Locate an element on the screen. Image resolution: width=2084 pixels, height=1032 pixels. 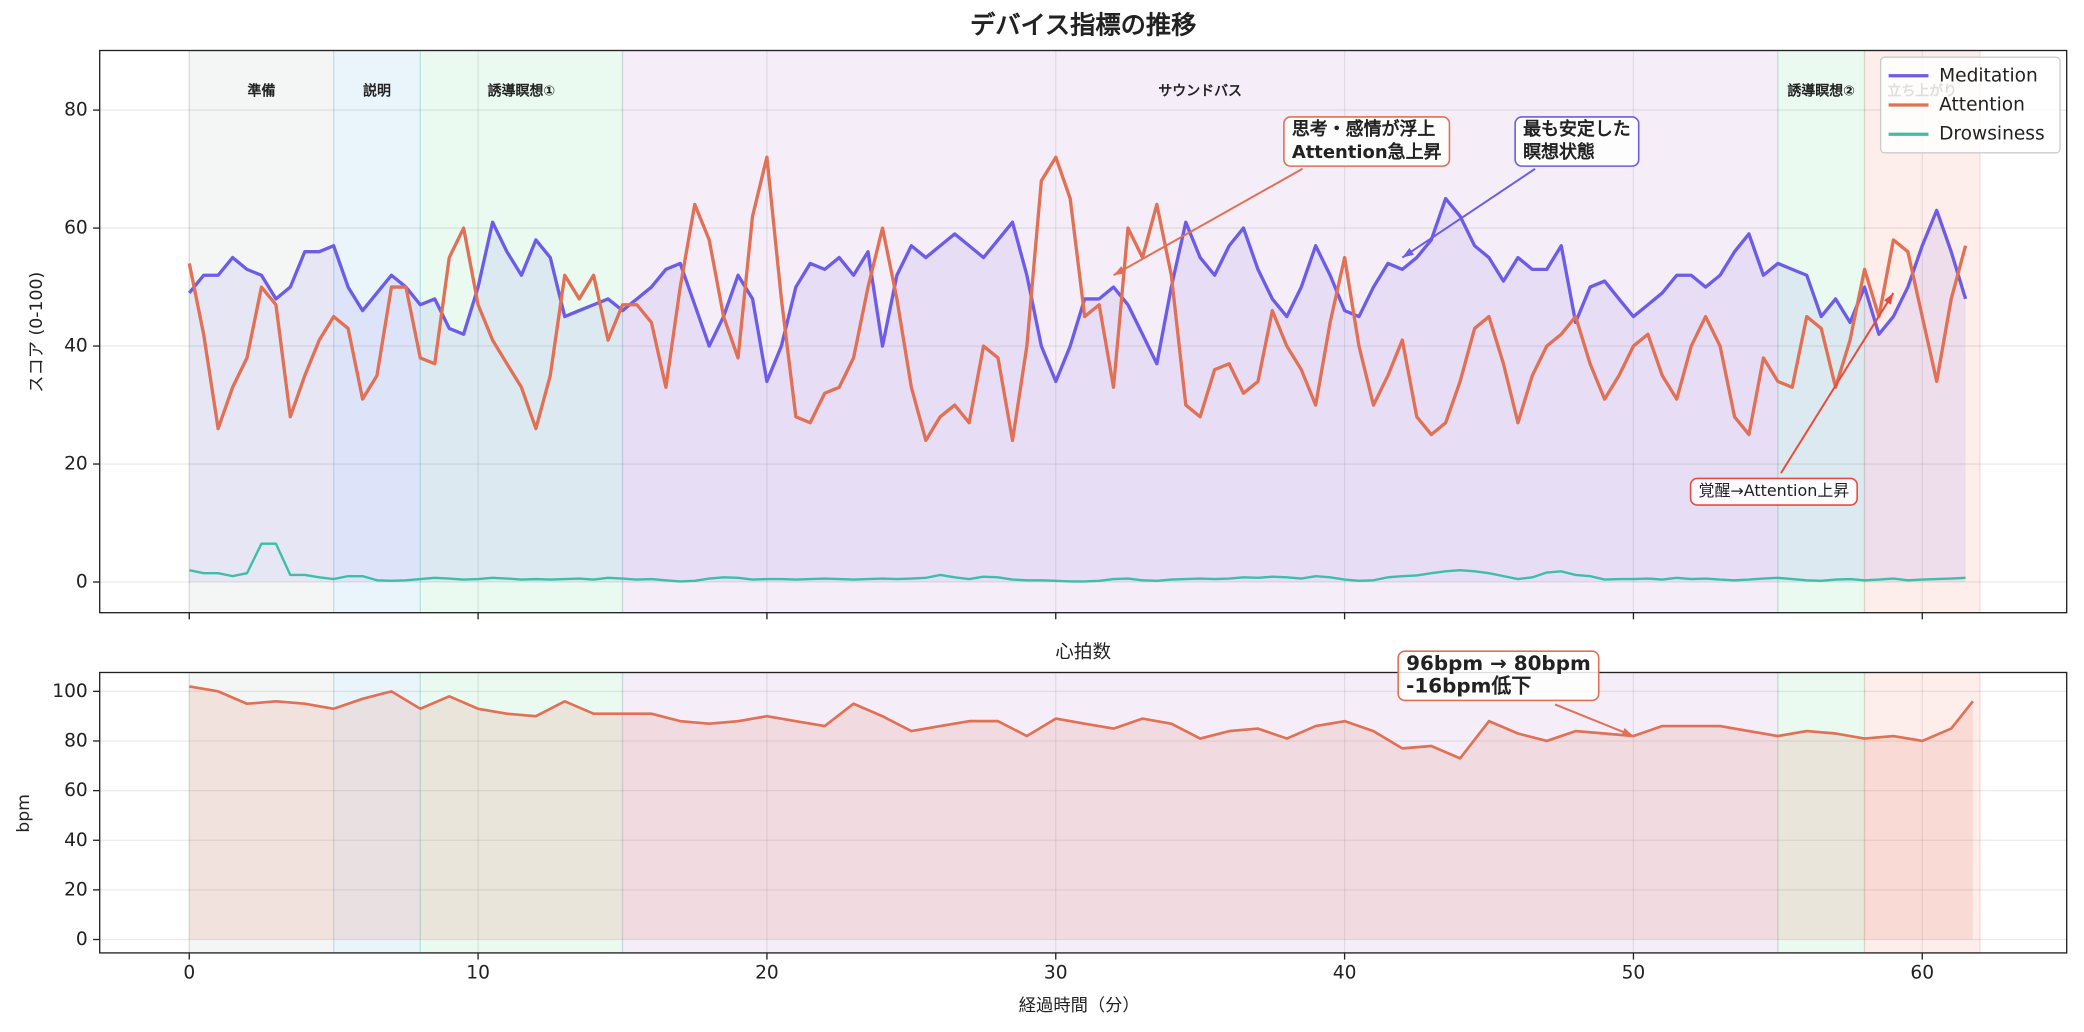
x-tick-label: 10 is located at coordinates (478, 972).